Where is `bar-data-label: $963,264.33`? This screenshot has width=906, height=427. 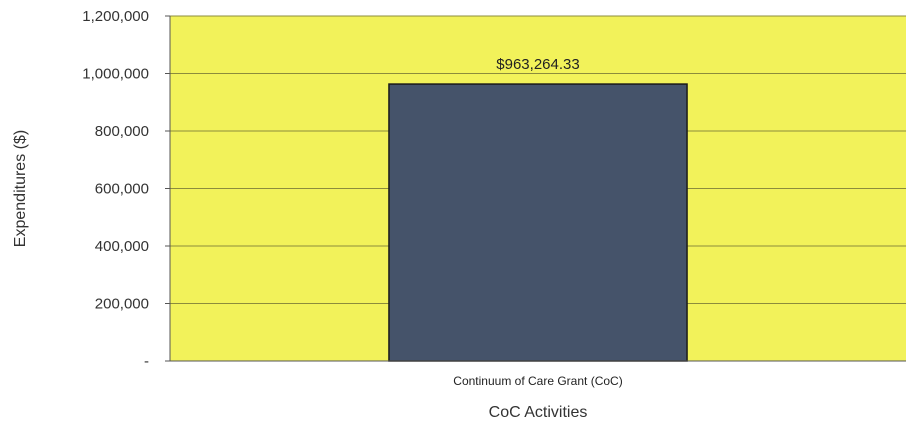
bar-data-label: $963,264.33 is located at coordinates (537, 64).